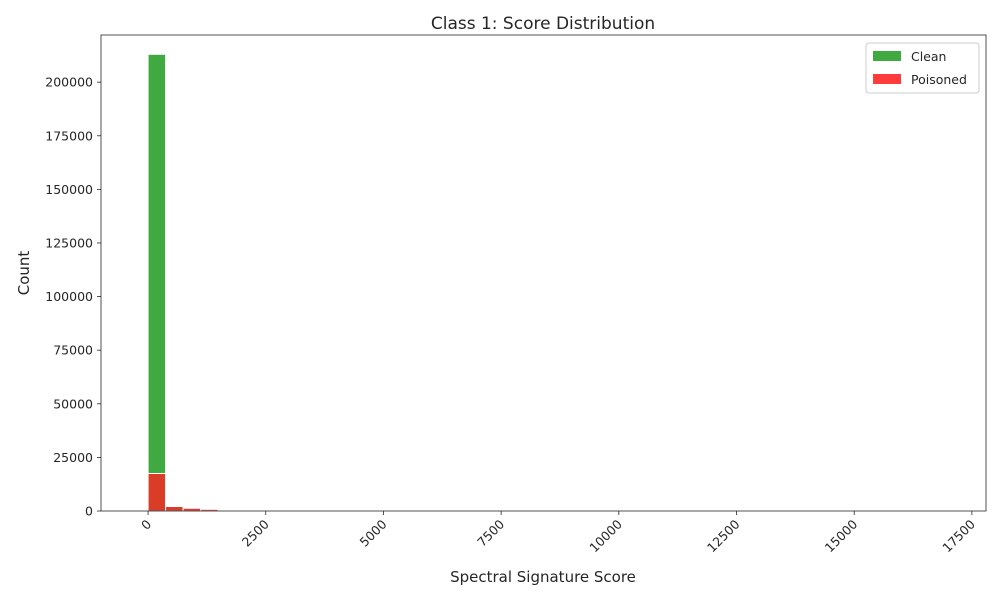 Image resolution: width=1000 pixels, height=604 pixels. Describe the element at coordinates (69, 242) in the screenshot. I see `y-tick-label-5: 125000` at that location.